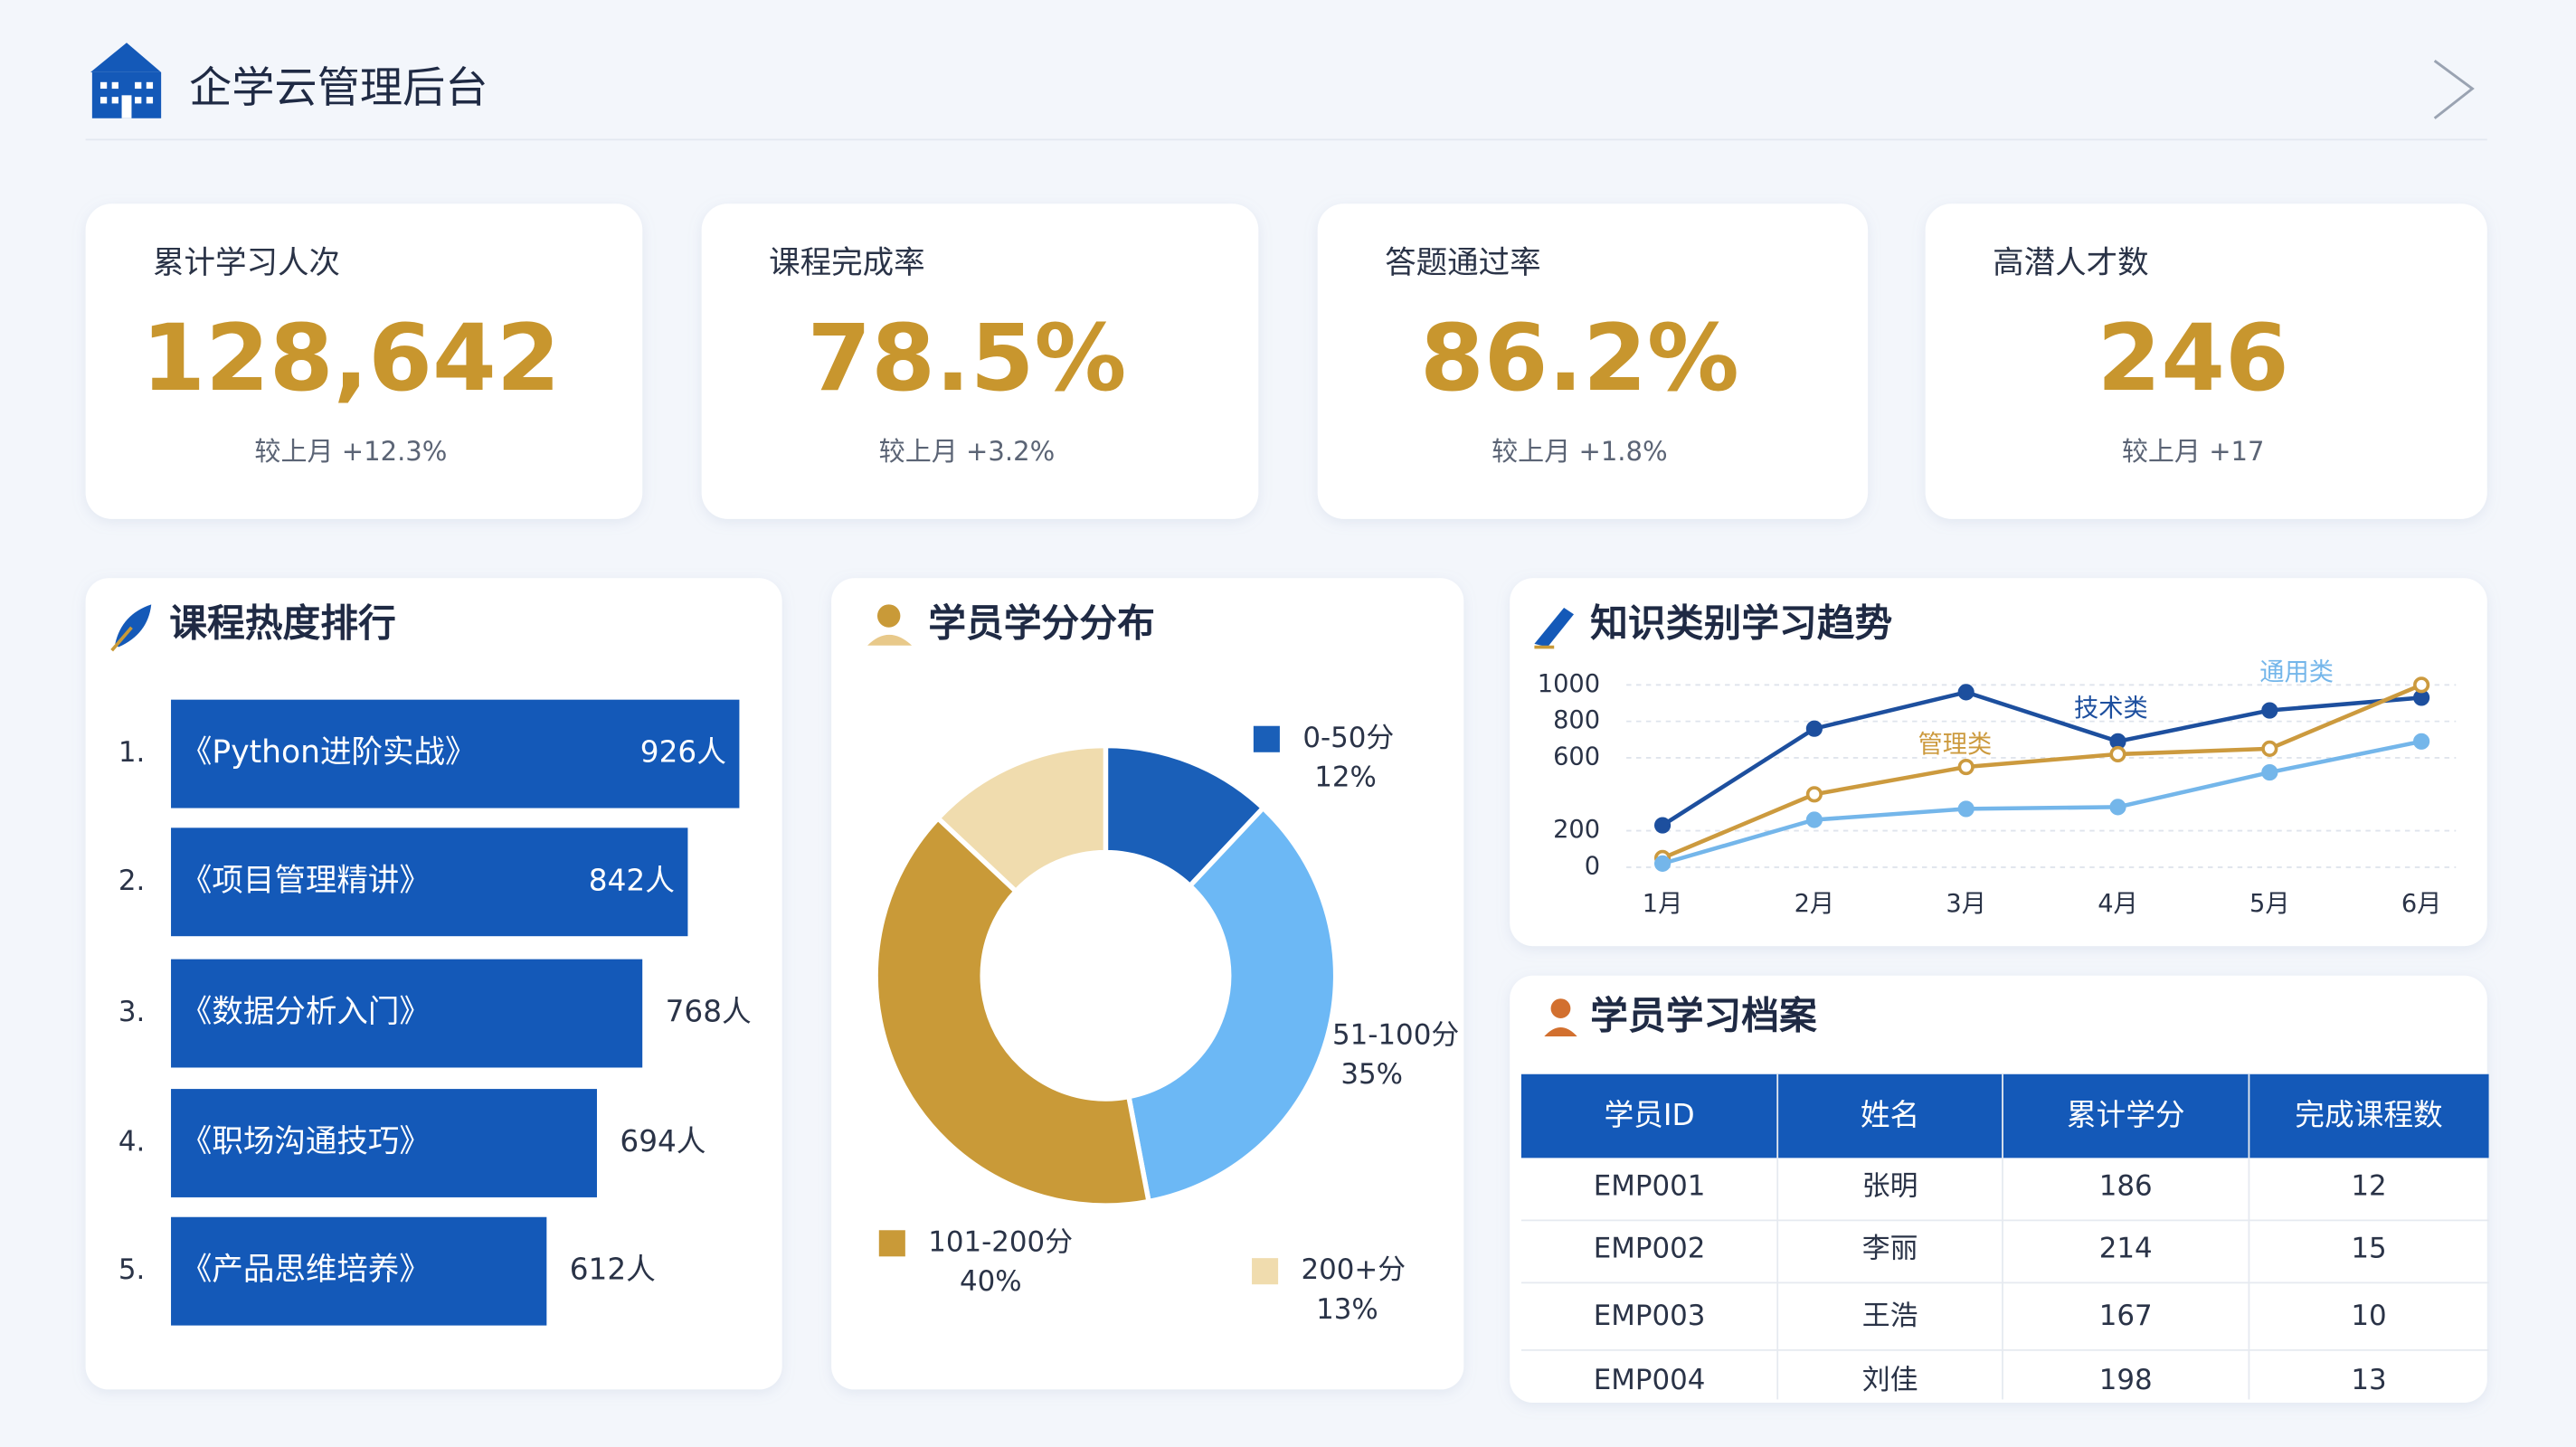 Image resolution: width=2576 pixels, height=1447 pixels. I want to click on bar-label: 《数据分析入门》, so click(306, 1012).